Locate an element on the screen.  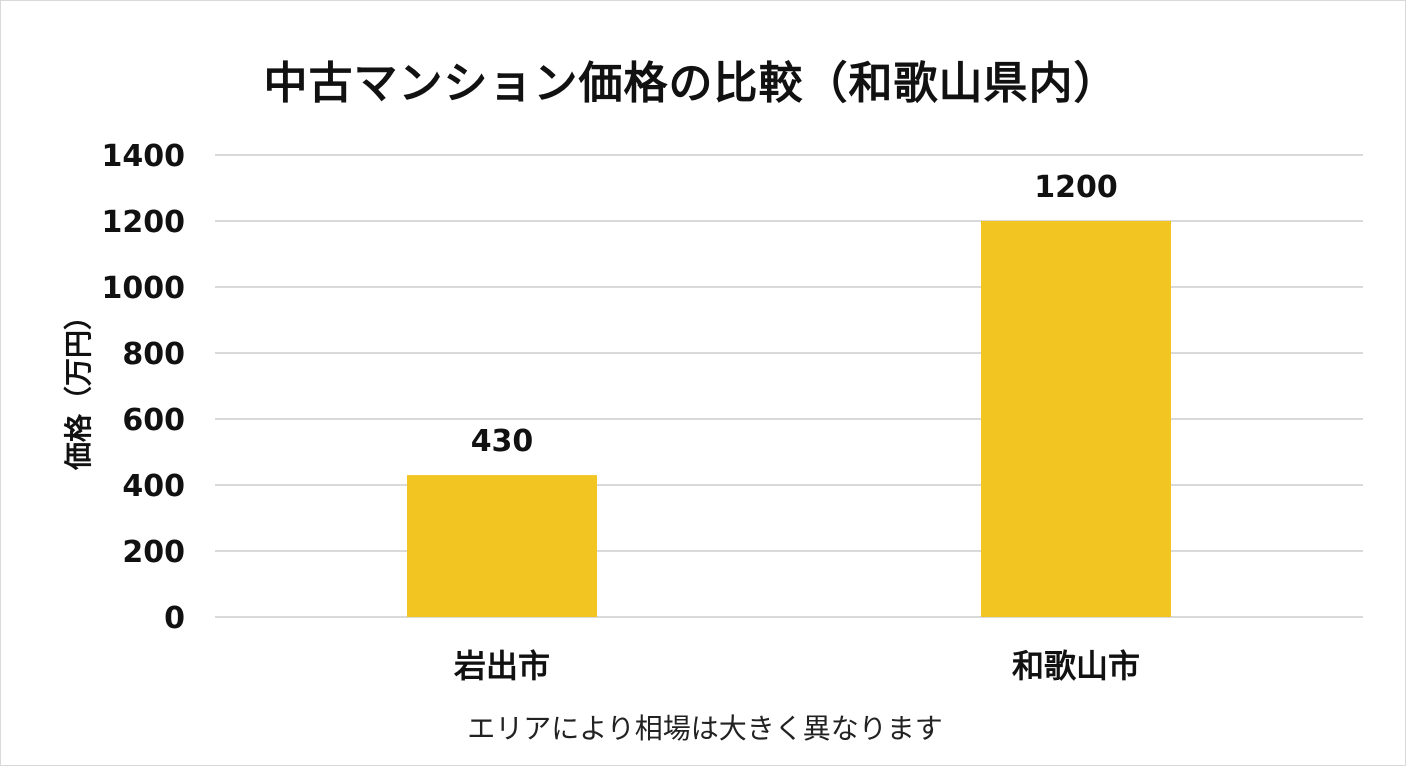
y-tick-label: 400 is located at coordinates (153, 486).